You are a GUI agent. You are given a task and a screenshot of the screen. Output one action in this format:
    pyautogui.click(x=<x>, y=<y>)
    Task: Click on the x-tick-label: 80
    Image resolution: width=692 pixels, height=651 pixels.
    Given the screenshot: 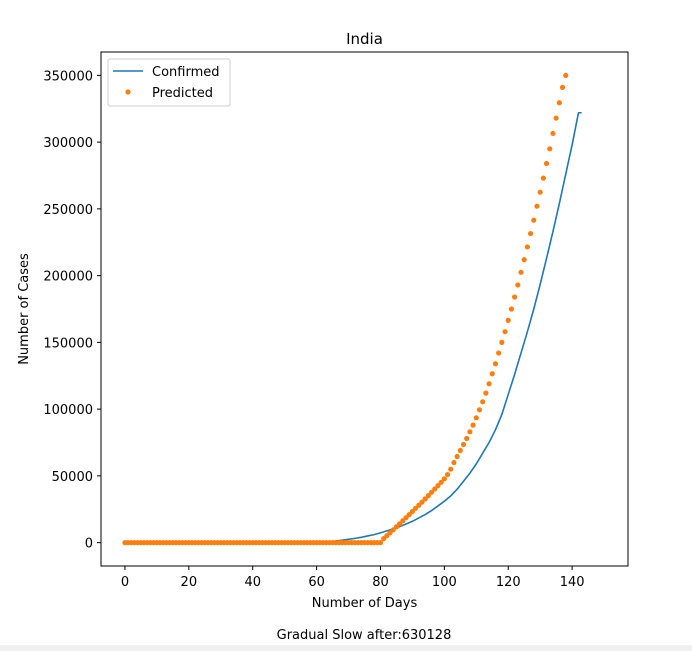 What is the action you would take?
    pyautogui.click(x=380, y=582)
    